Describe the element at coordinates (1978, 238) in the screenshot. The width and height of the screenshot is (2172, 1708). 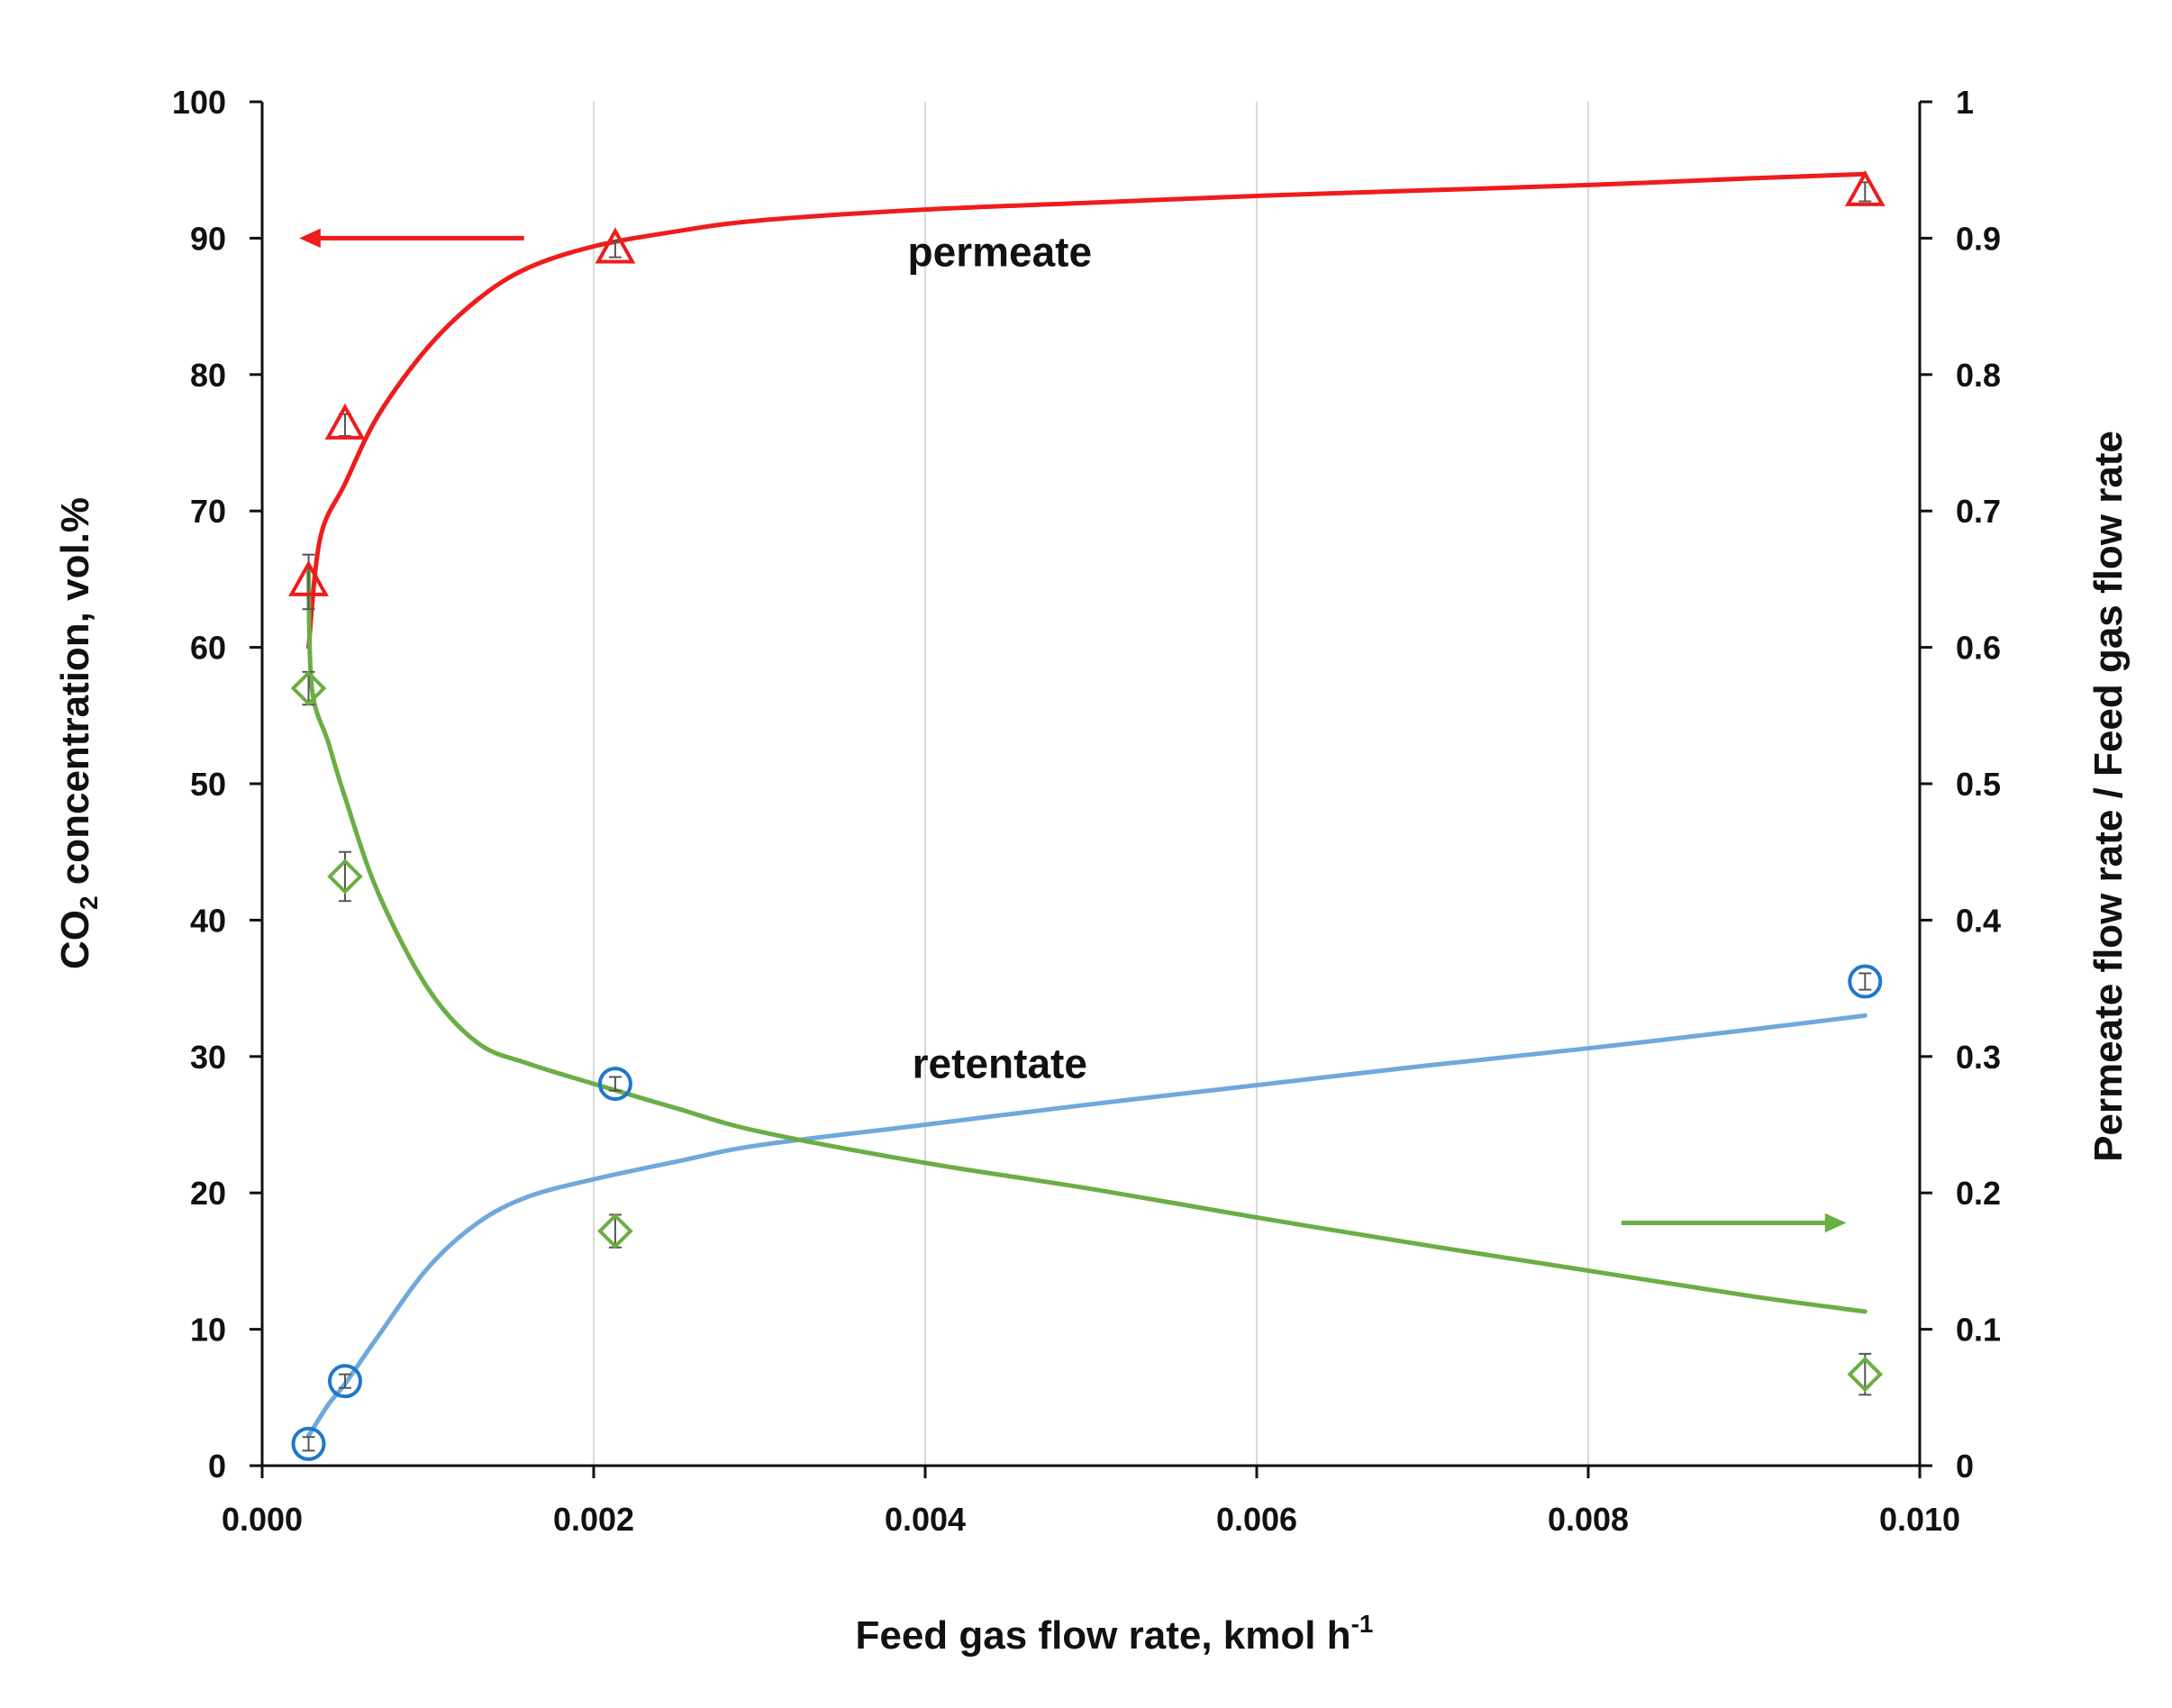
I see `y-right-tick-label: 0.9` at that location.